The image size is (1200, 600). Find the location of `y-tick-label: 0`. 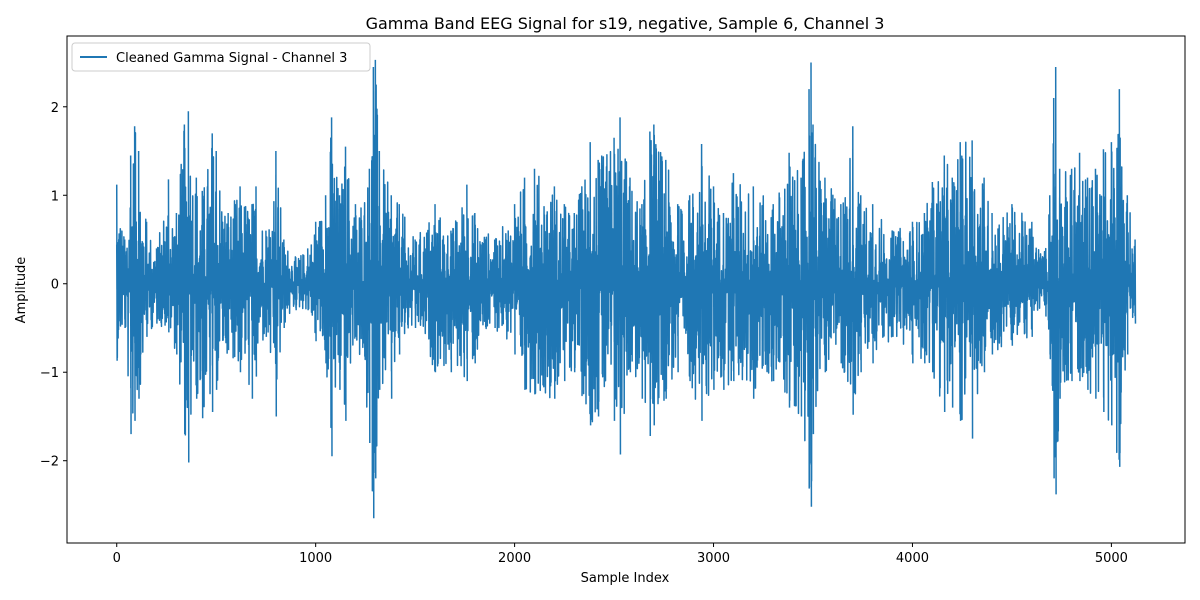

y-tick-label: 0 is located at coordinates (55, 285).